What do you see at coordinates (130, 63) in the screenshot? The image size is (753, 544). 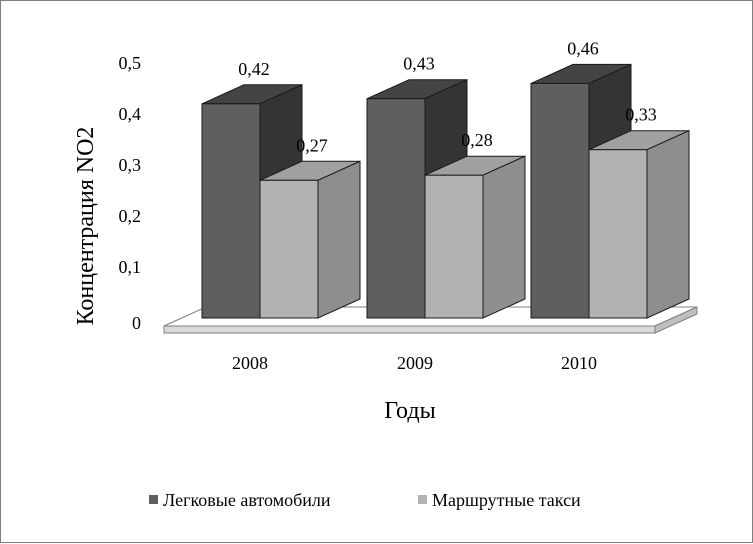 I see `y-tick-label: 0,5` at bounding box center [130, 63].